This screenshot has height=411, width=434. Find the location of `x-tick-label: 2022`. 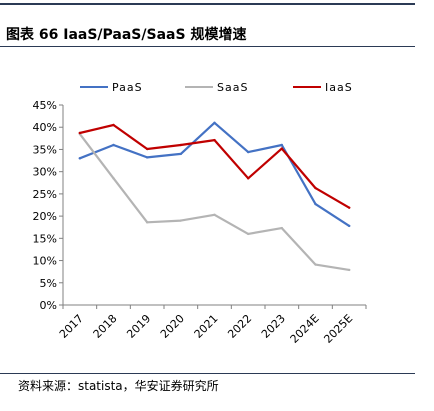

x-tick-label: 2022 is located at coordinates (239, 326).